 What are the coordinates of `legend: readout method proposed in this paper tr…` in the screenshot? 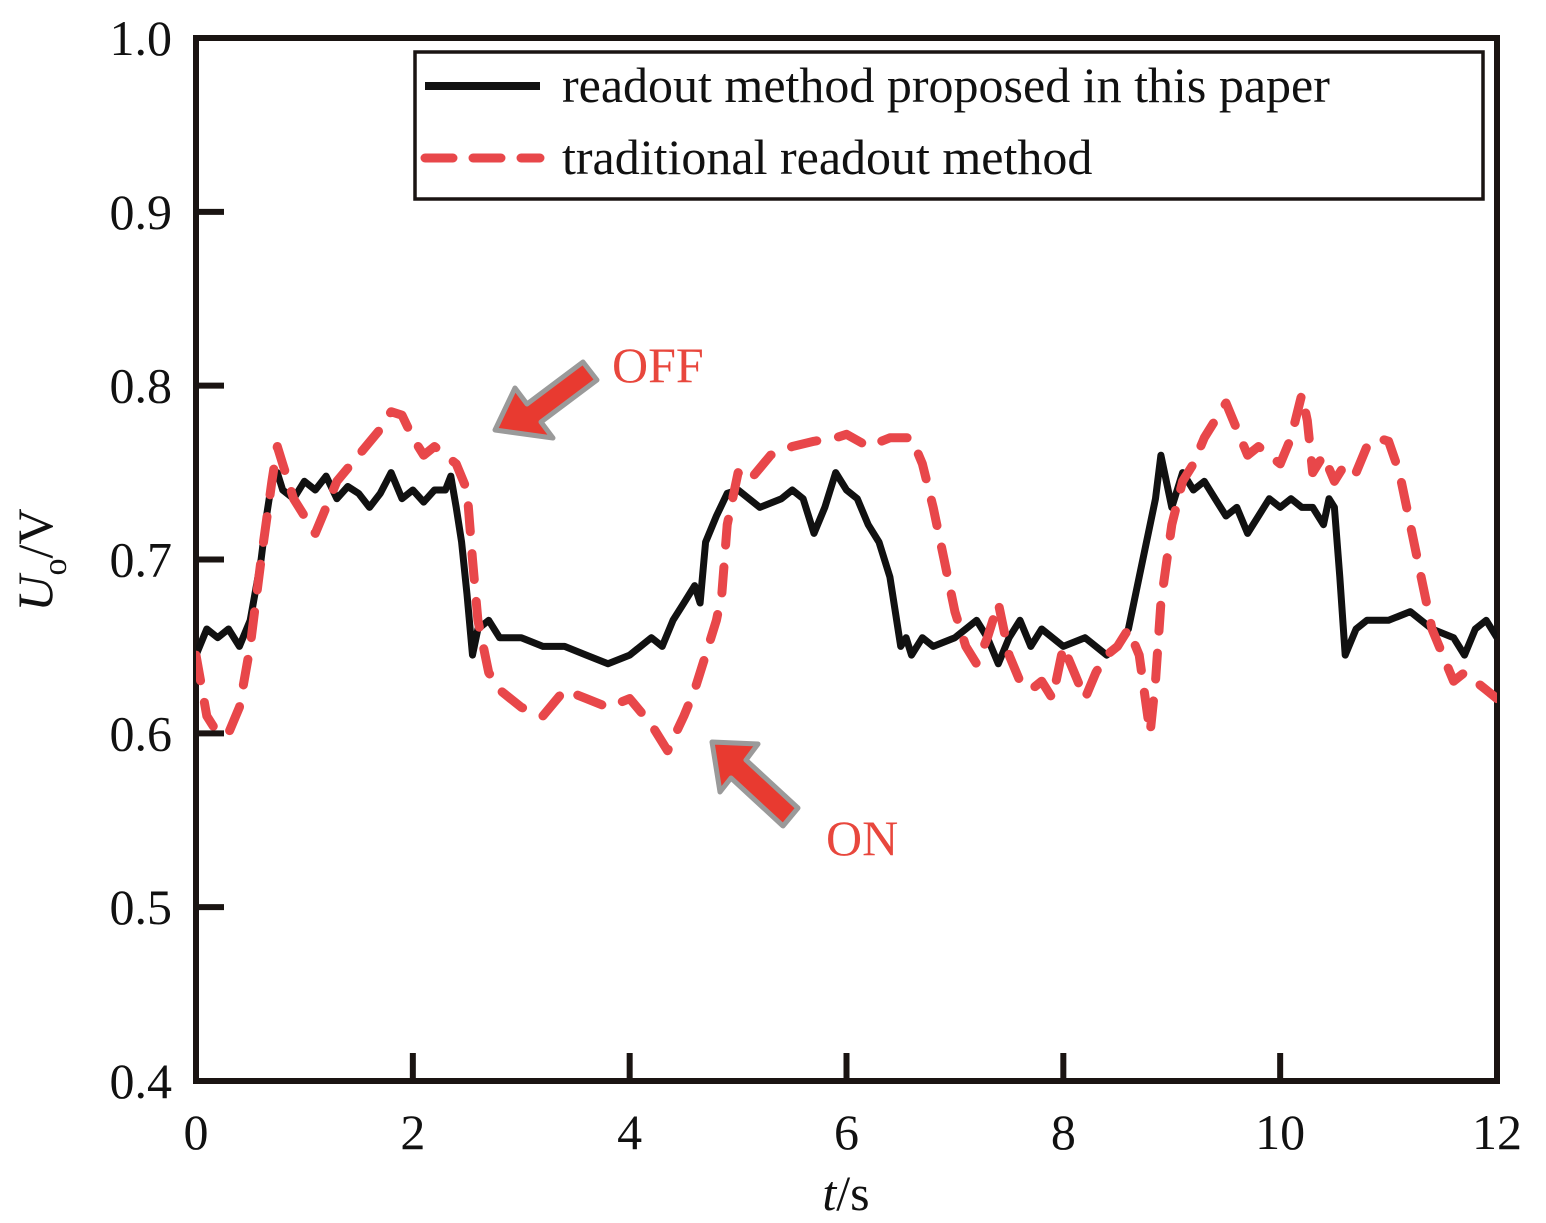 It's located at (949, 125).